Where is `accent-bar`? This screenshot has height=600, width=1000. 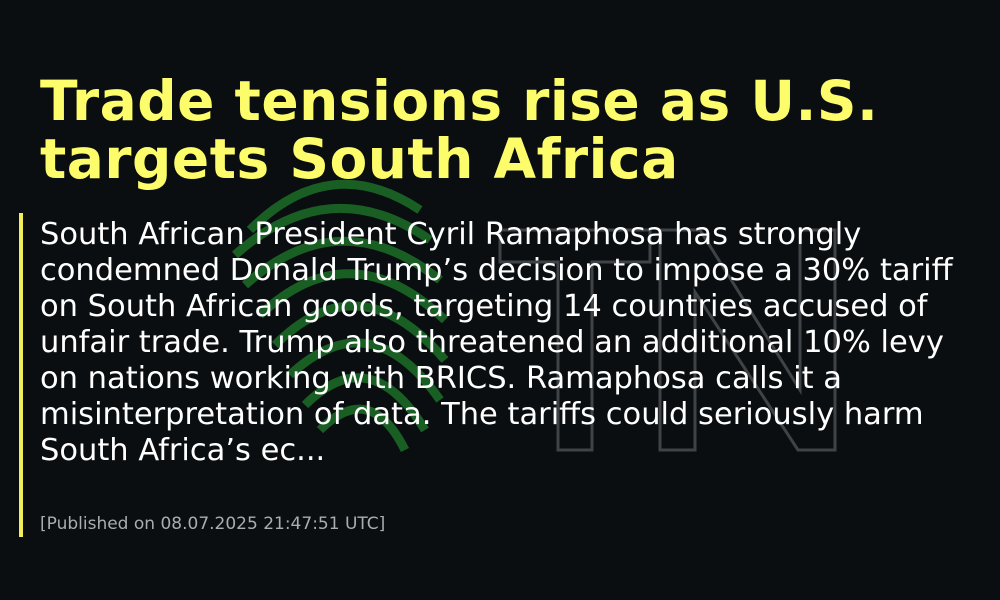 accent-bar is located at coordinates (21, 375).